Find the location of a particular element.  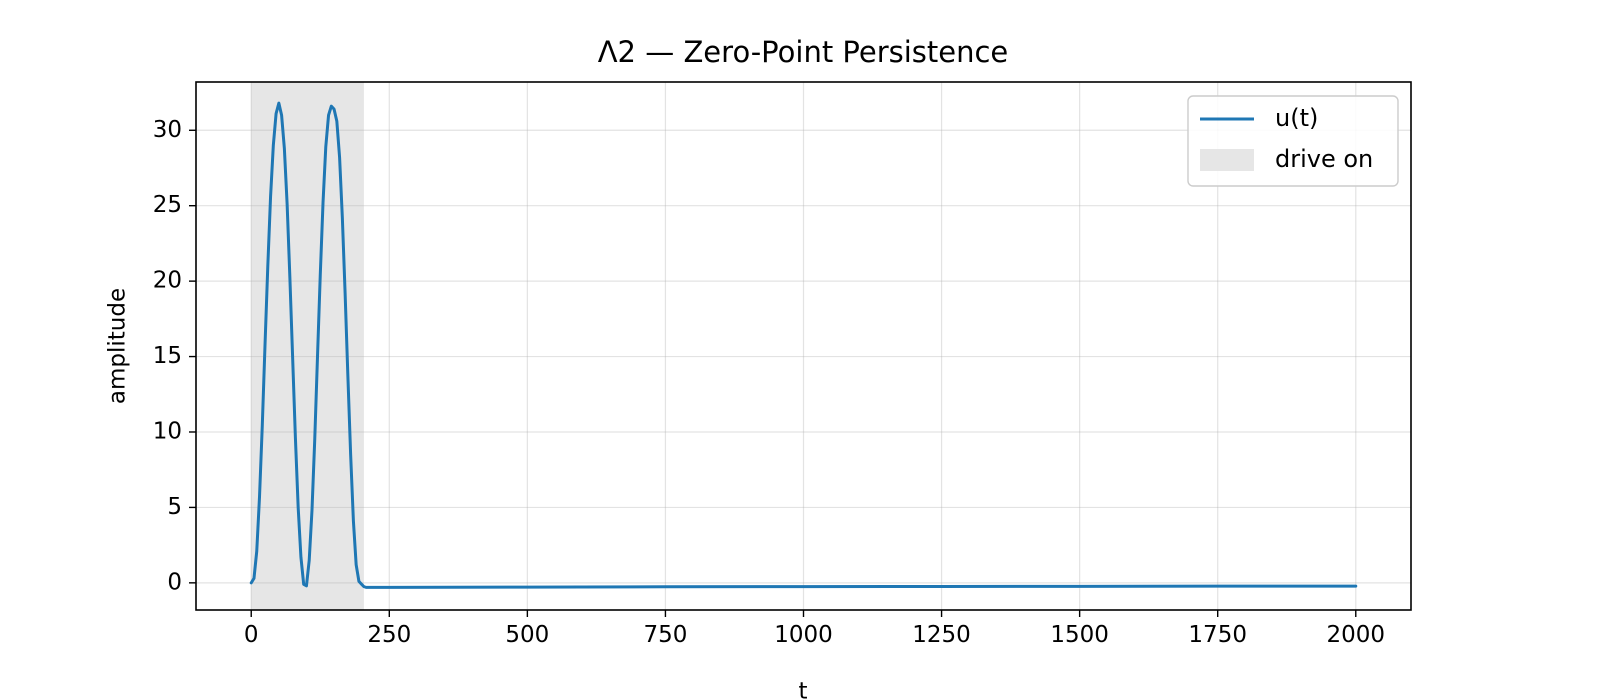

x-tick-label: 250 is located at coordinates (389, 635).